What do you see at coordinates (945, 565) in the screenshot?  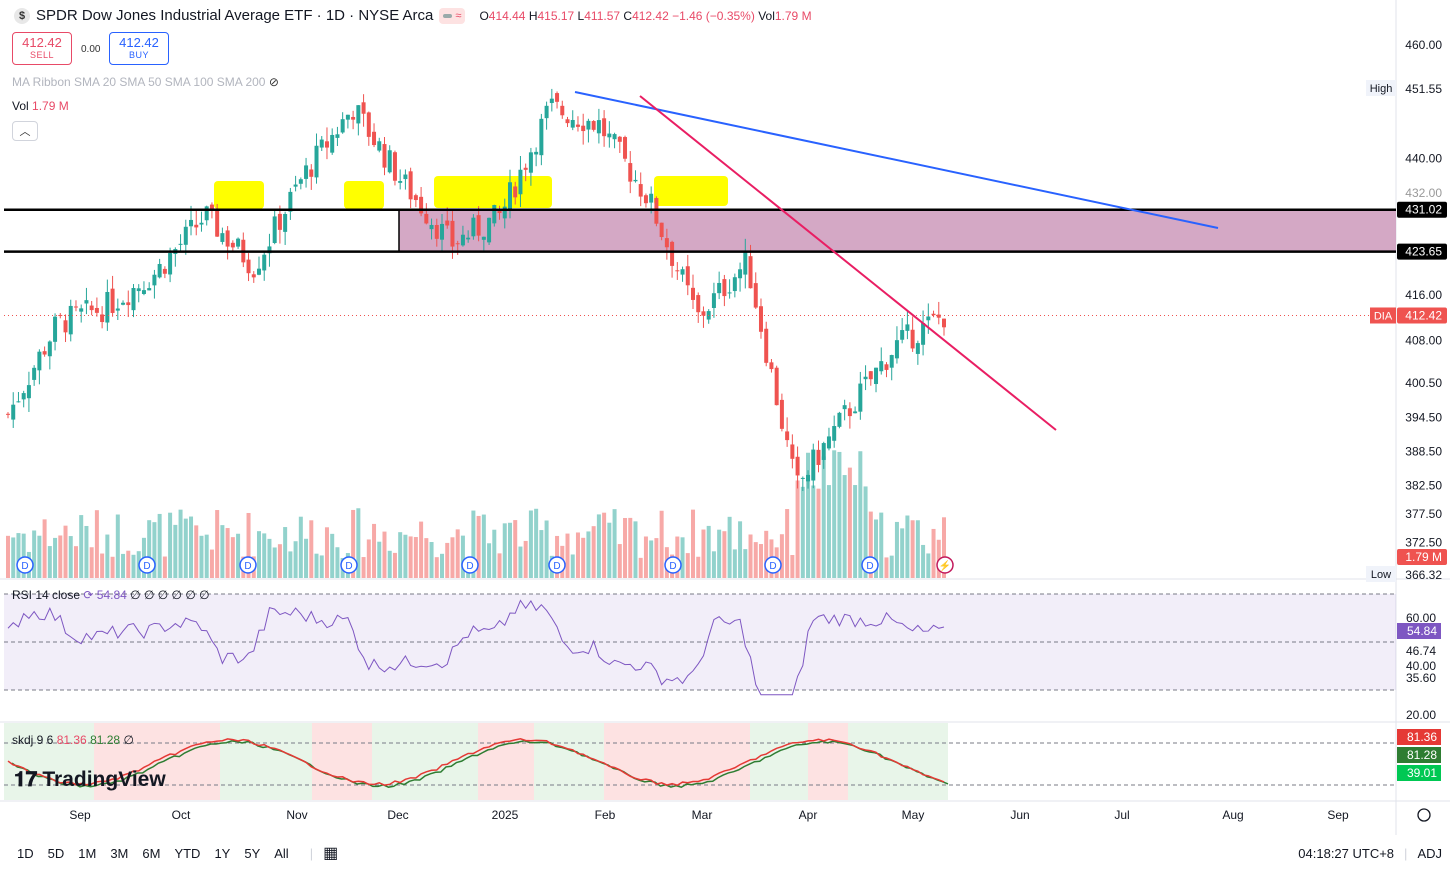 I see `lightning-marker` at bounding box center [945, 565].